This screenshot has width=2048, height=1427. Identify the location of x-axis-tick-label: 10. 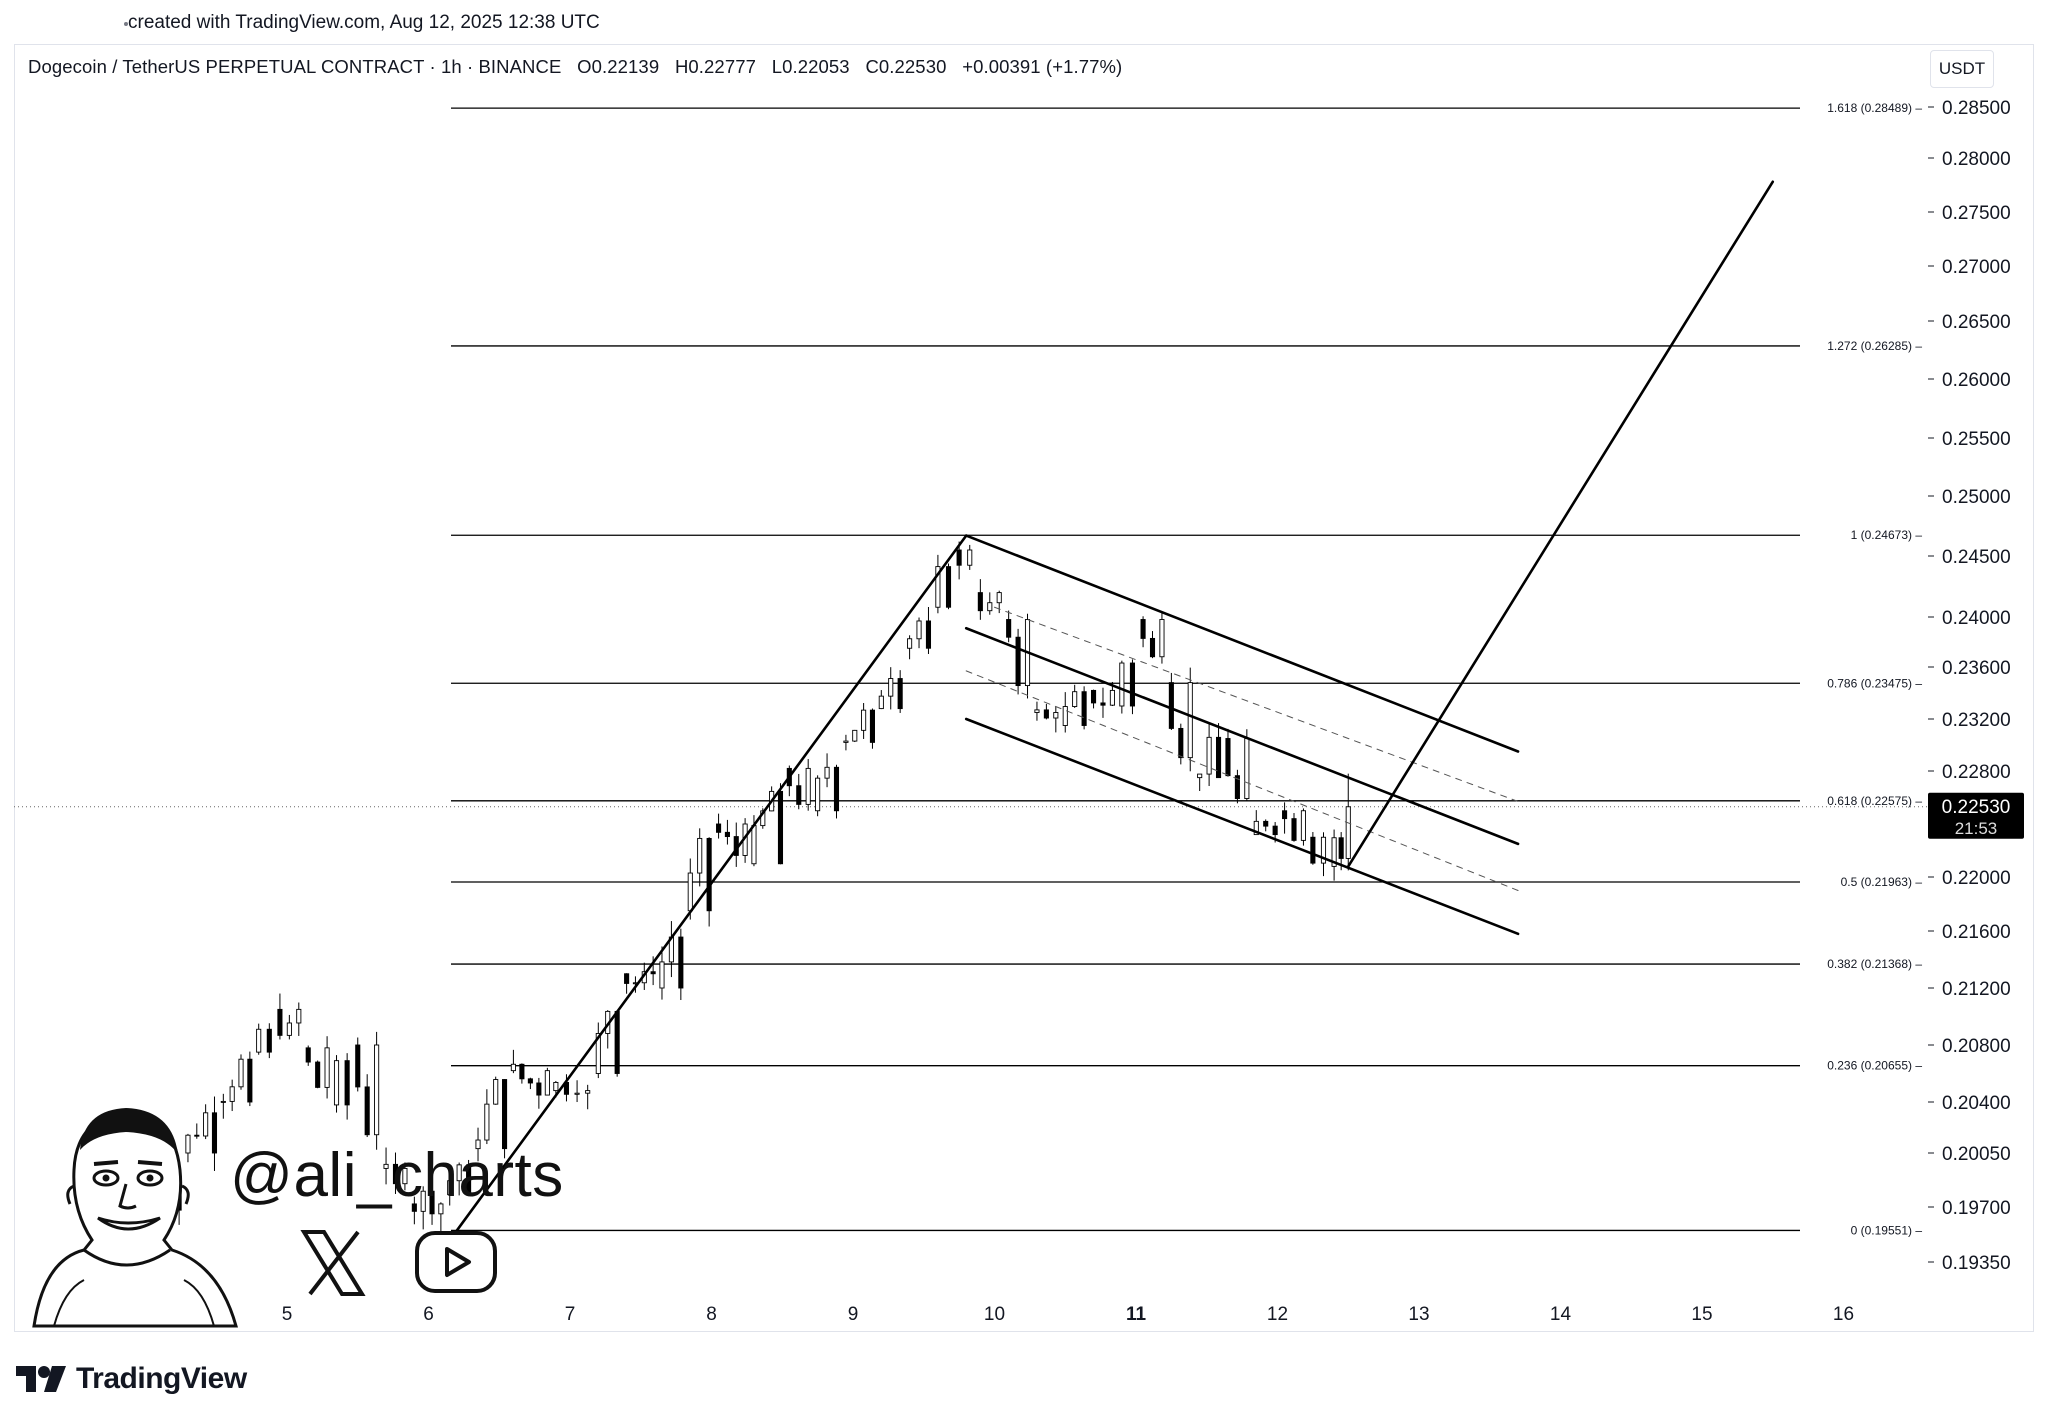
(994, 1314).